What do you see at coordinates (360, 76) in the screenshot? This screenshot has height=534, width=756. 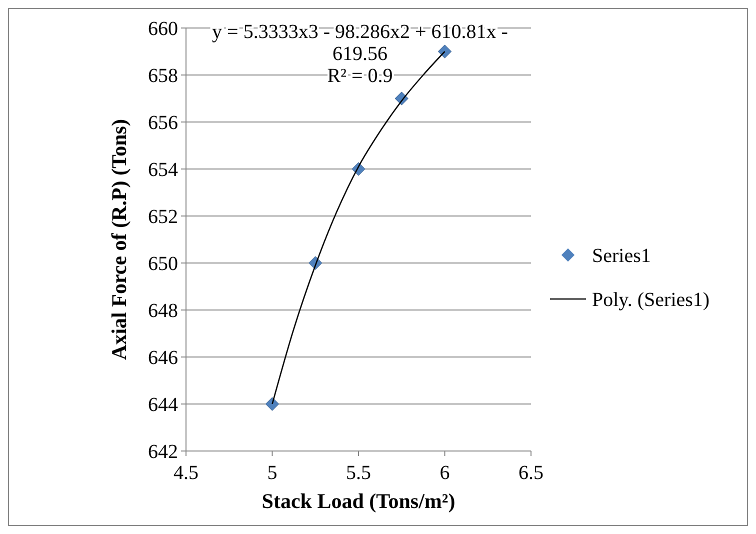 I see `annotation: R² = 0.9` at bounding box center [360, 76].